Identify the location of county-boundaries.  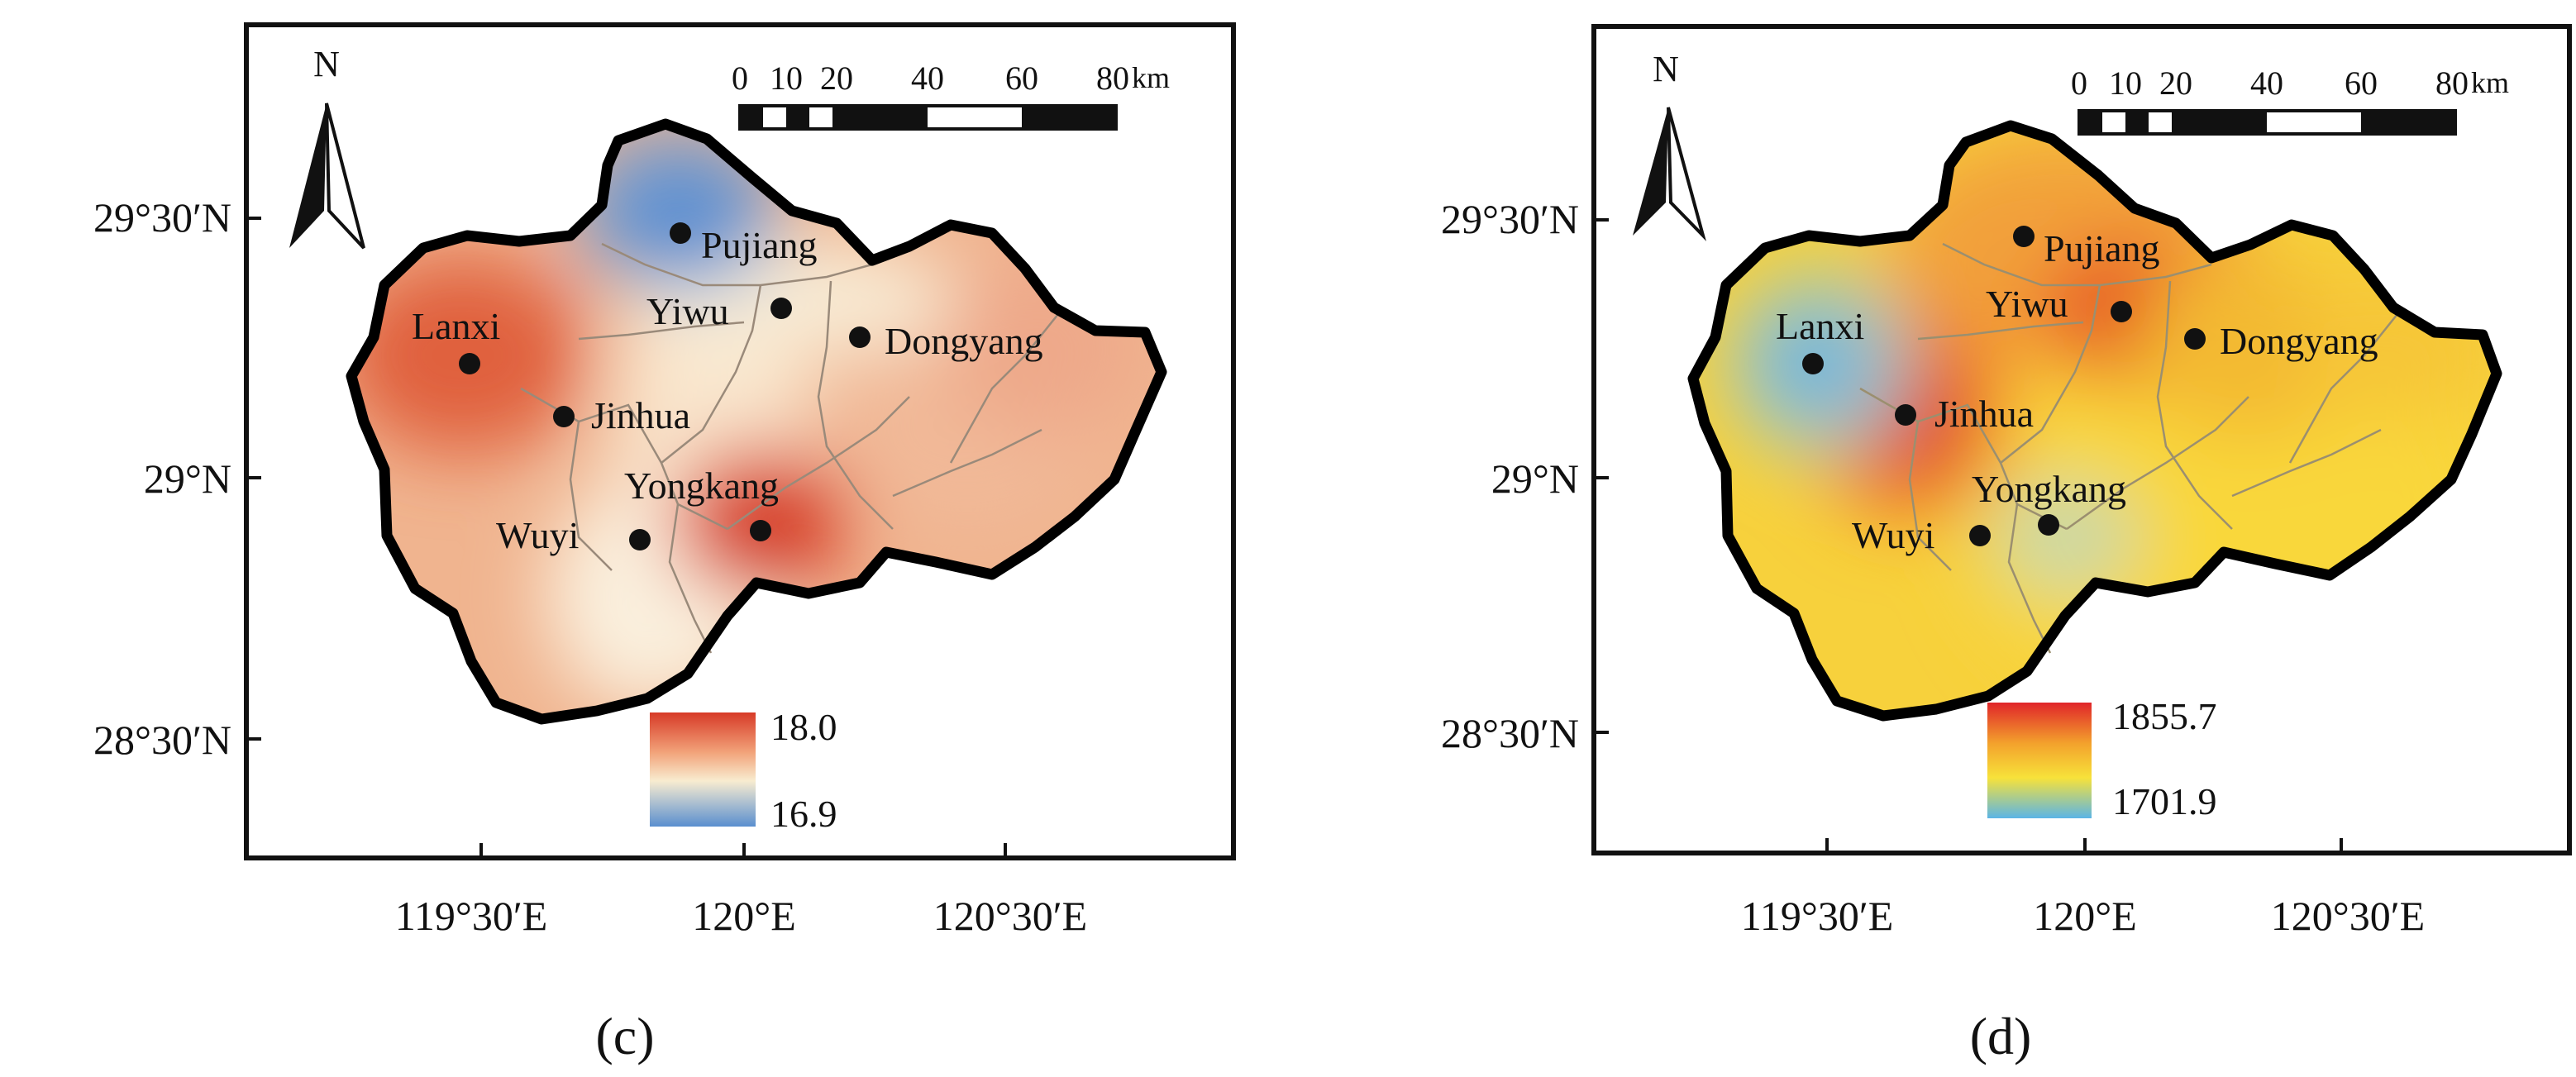
(789, 448).